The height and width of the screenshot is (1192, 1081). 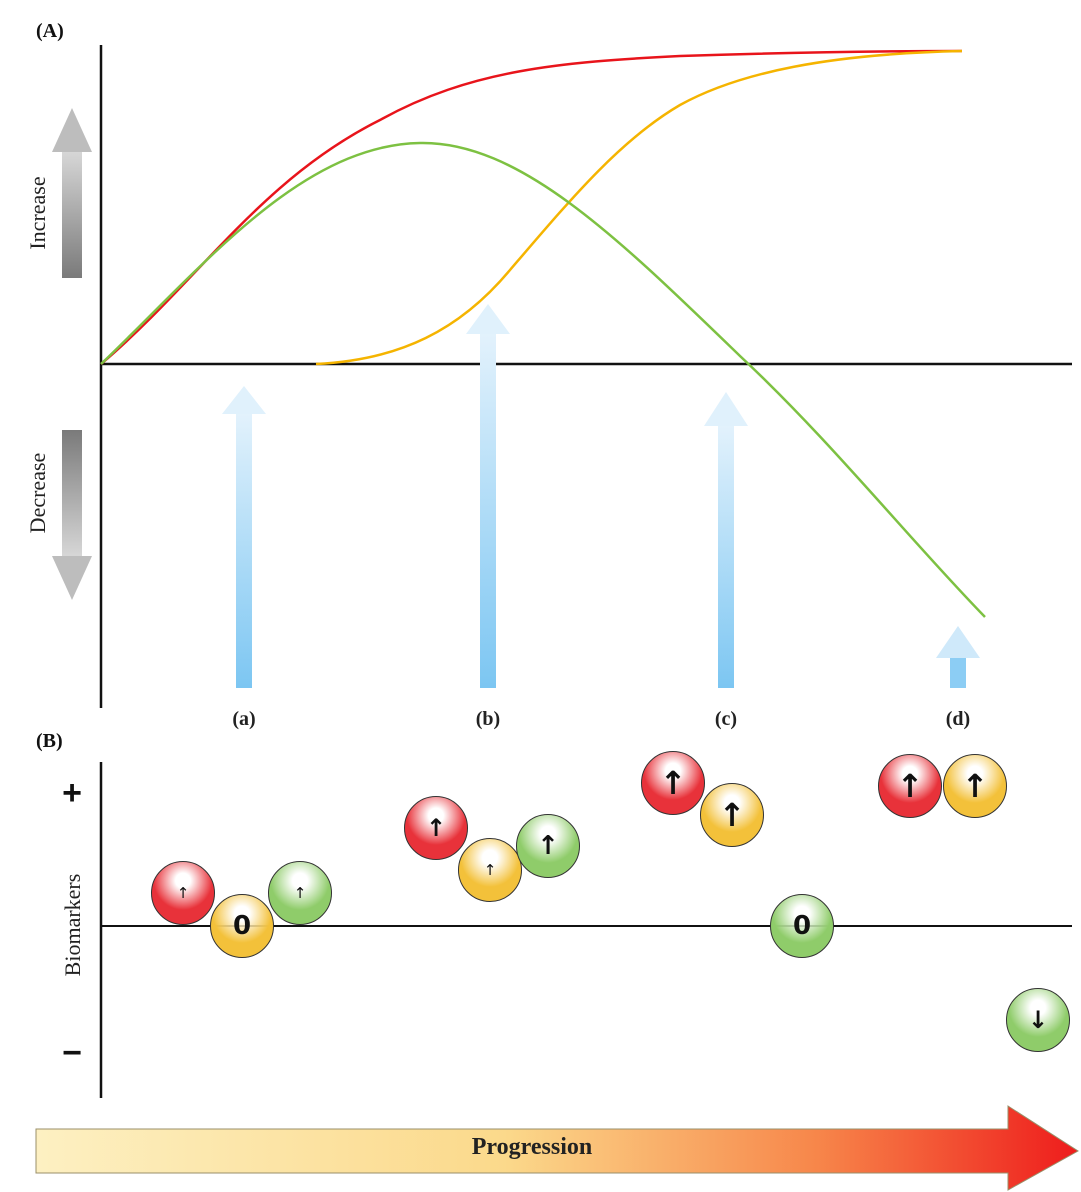 What do you see at coordinates (49, 741) in the screenshot?
I see `panel-b-label: (B)` at bounding box center [49, 741].